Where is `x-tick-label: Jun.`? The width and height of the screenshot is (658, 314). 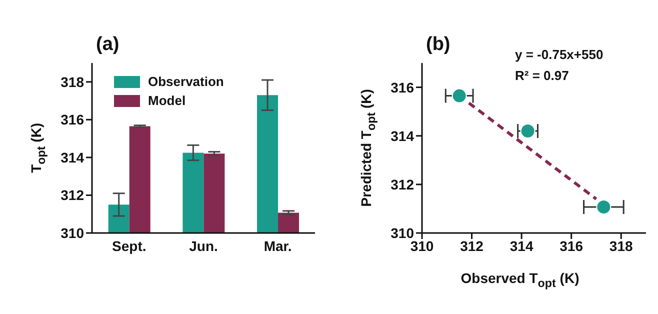 x-tick-label: Jun. is located at coordinates (203, 246).